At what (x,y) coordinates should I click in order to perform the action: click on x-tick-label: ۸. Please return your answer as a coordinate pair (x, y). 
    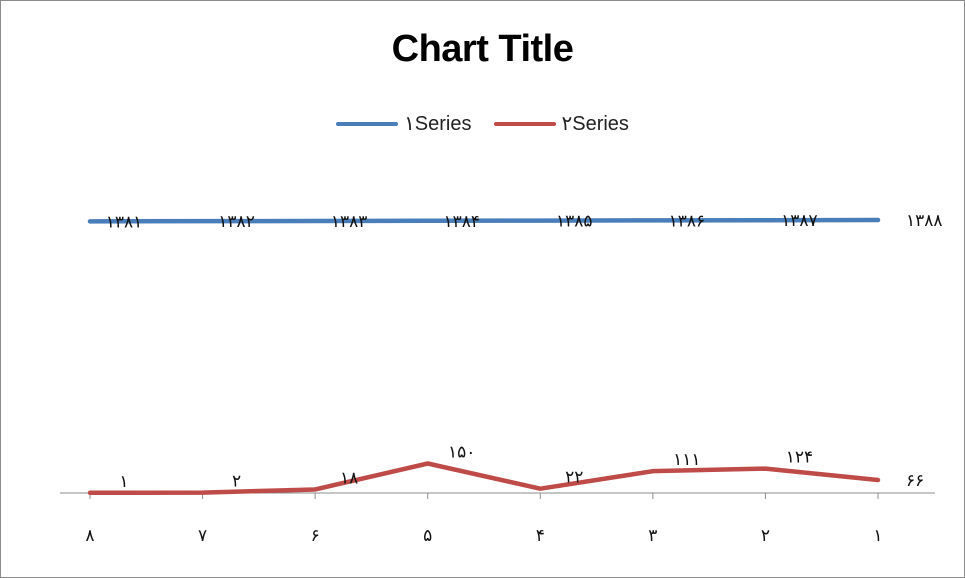
    Looking at the image, I should click on (89, 536).